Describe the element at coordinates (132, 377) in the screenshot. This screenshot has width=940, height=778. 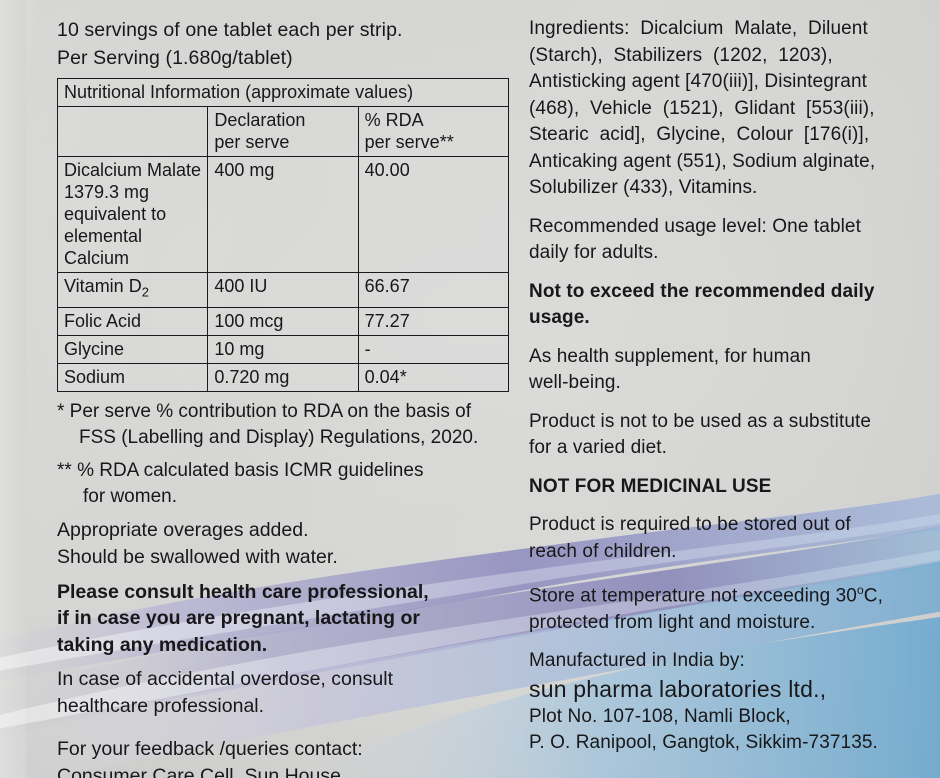
I see `row-name-sodium: Sodium` at that location.